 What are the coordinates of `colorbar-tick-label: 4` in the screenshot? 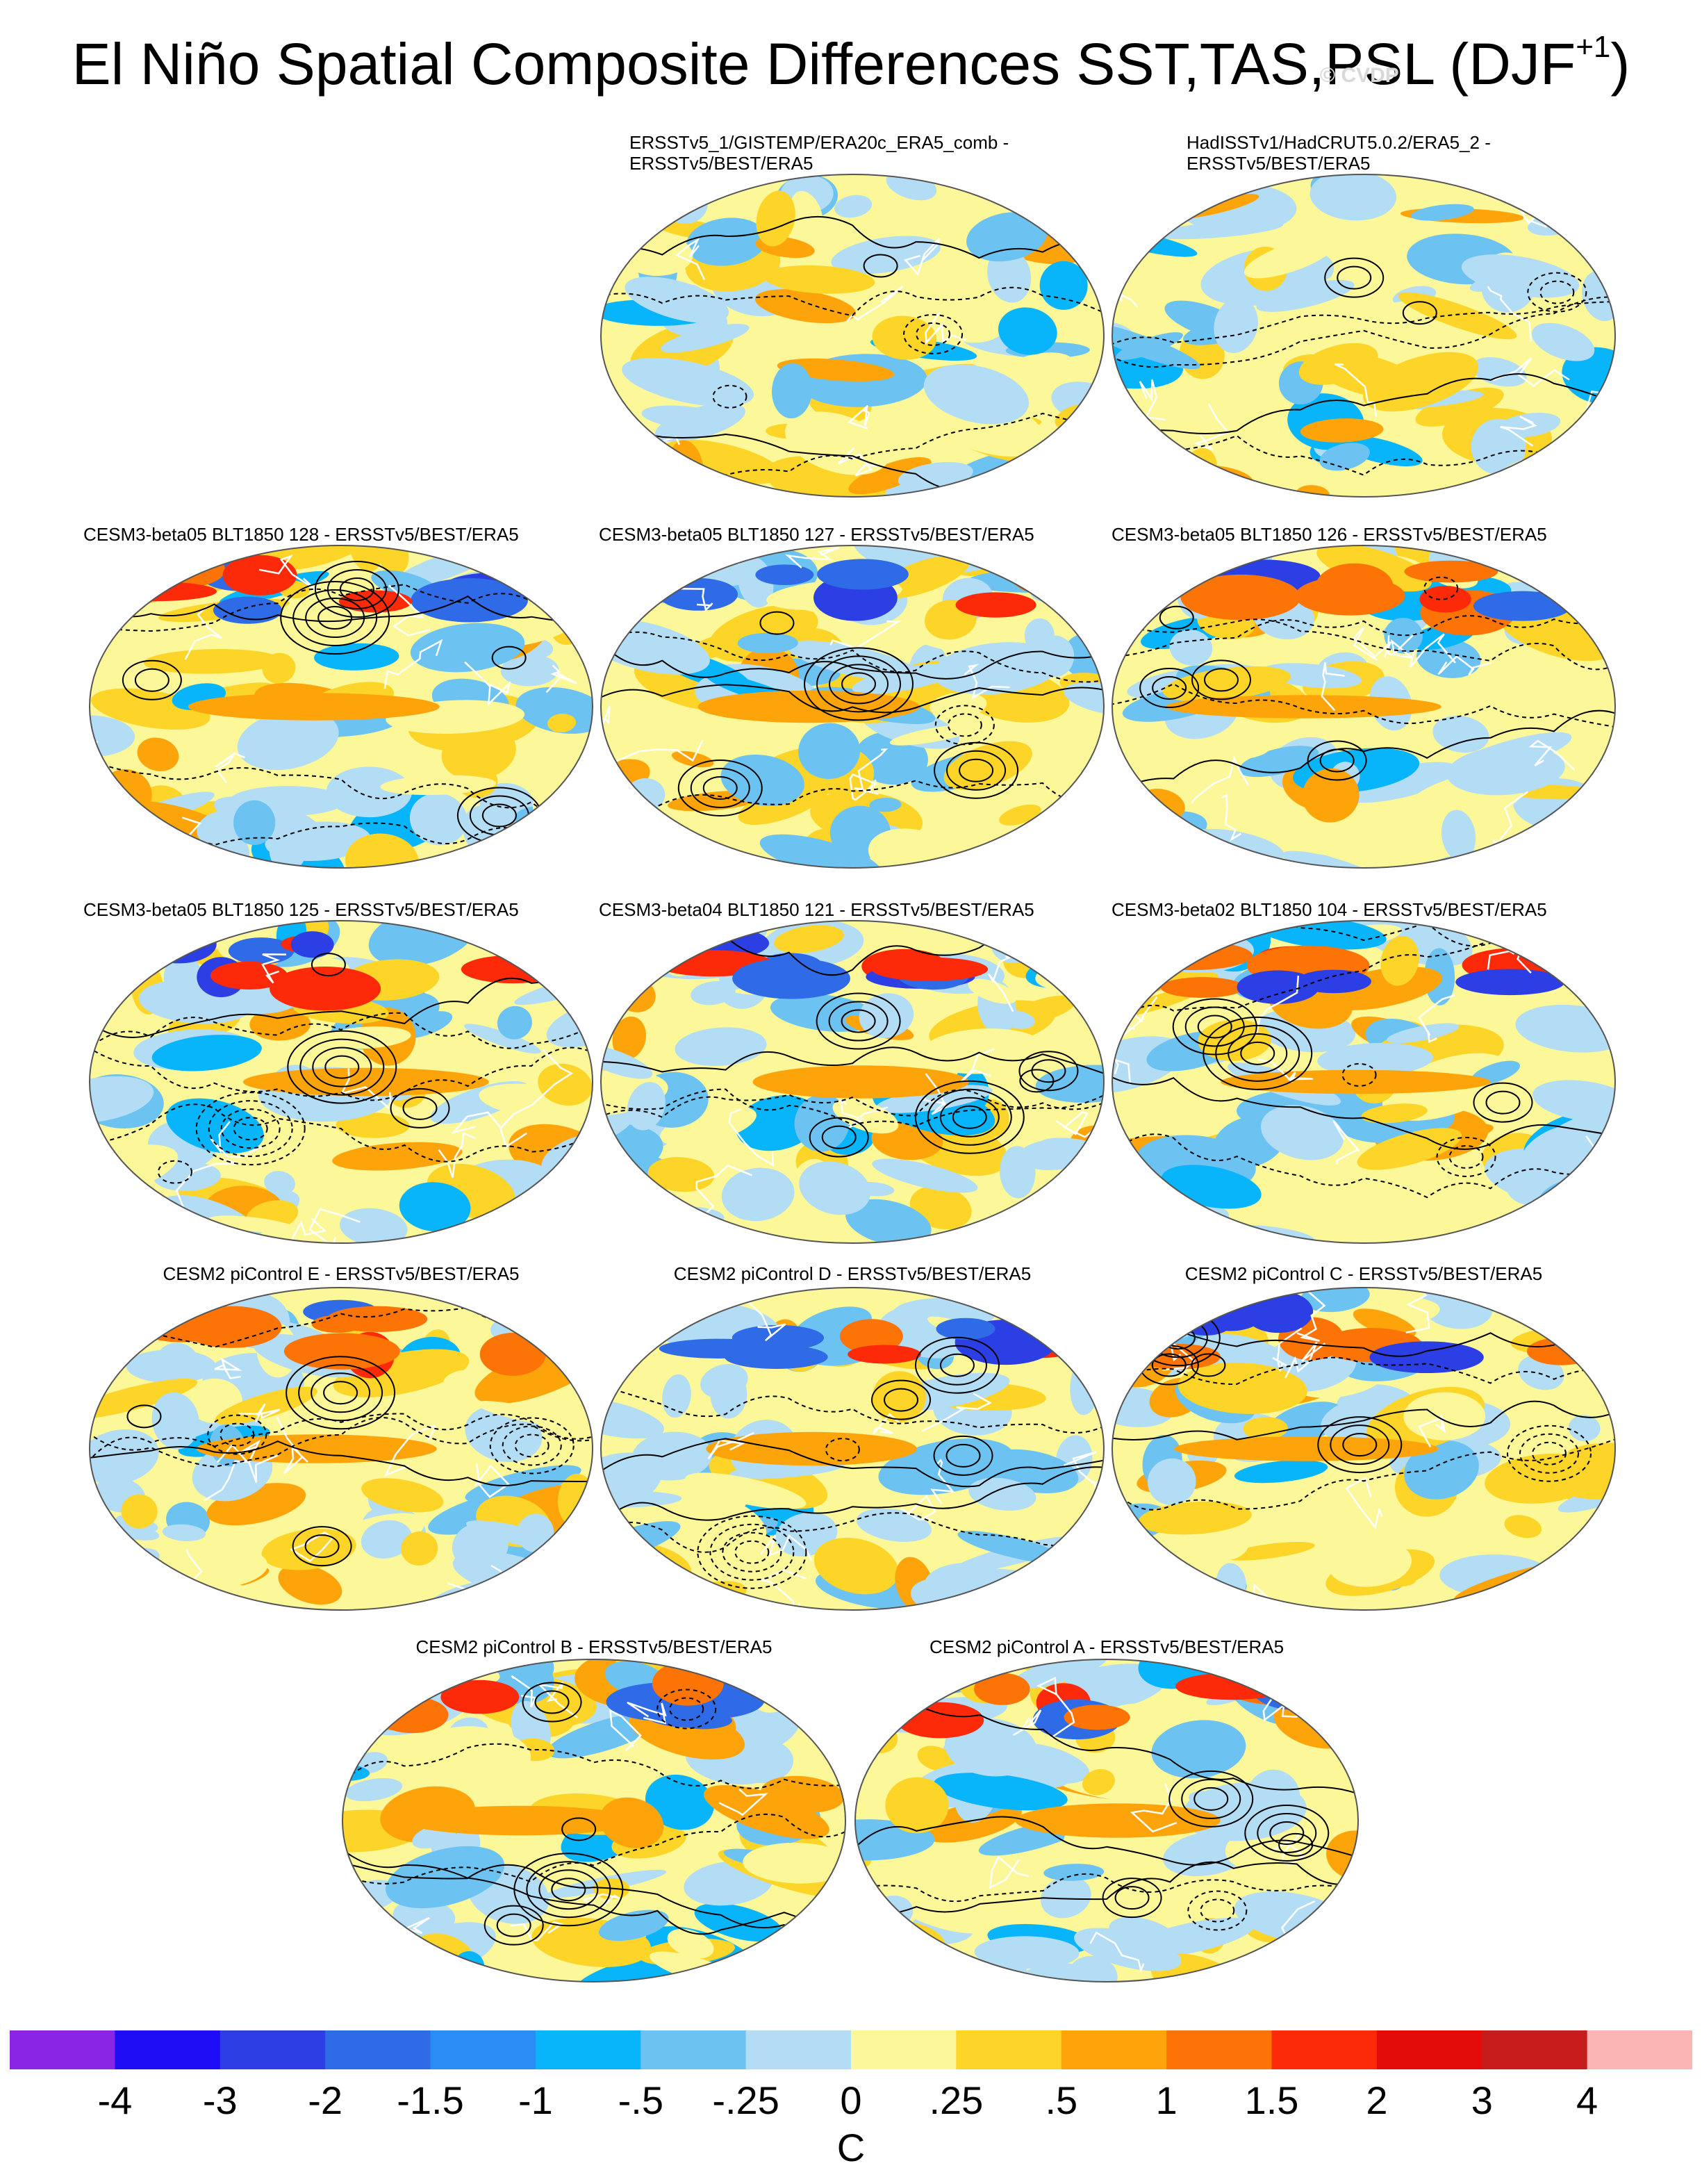 It's located at (1587, 2100).